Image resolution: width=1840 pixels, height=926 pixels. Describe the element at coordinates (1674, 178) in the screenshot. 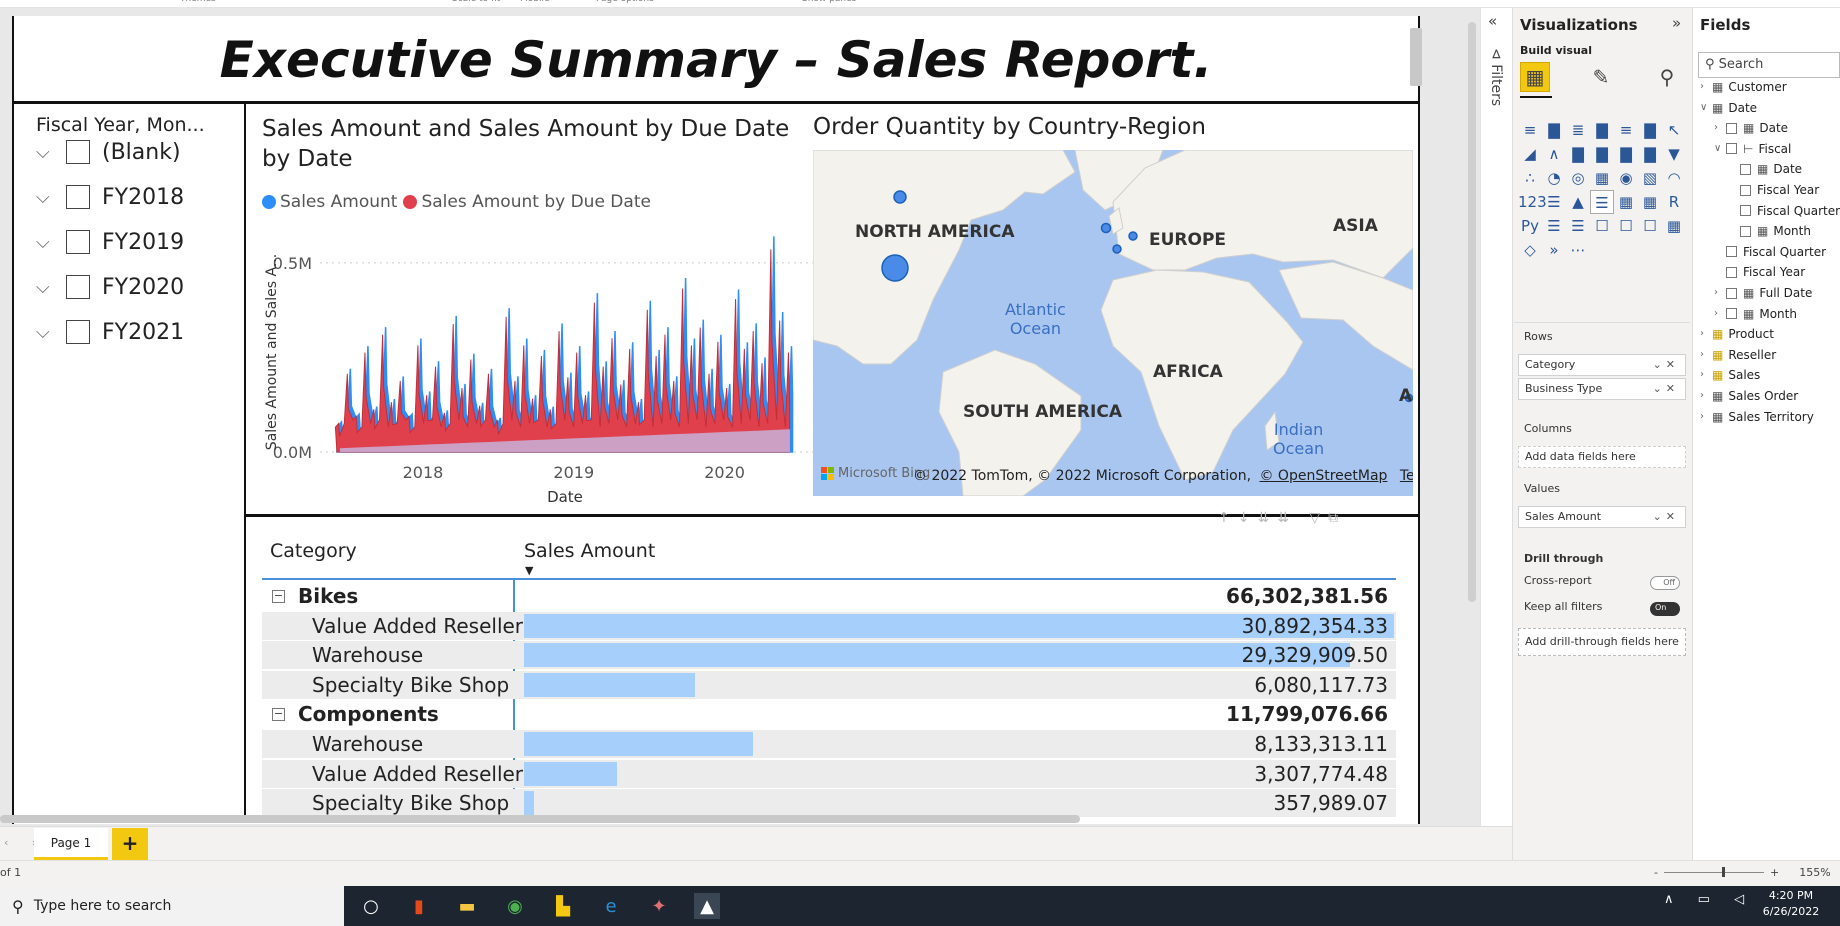

I see `visual-type-icon: ◠` at that location.